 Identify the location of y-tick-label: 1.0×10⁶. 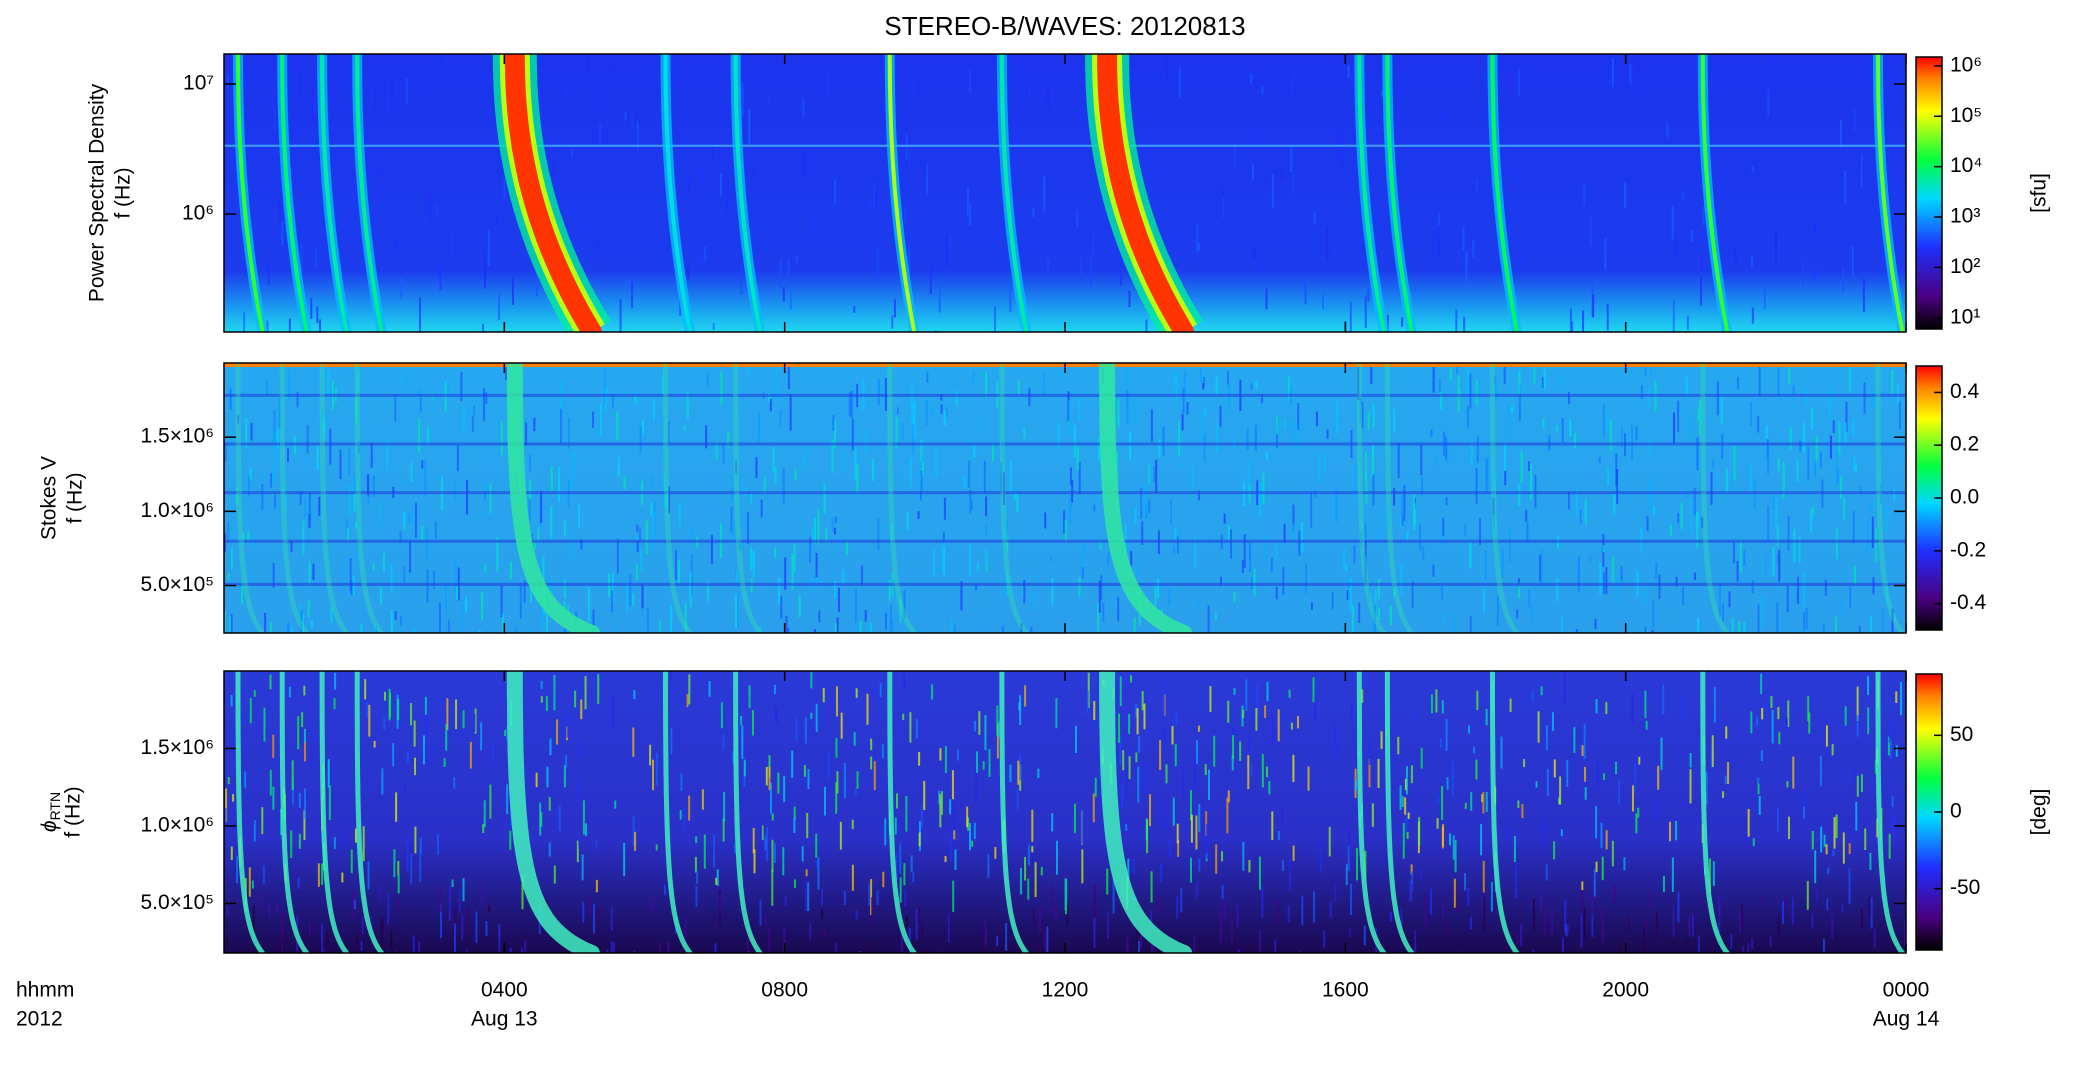
(177, 510).